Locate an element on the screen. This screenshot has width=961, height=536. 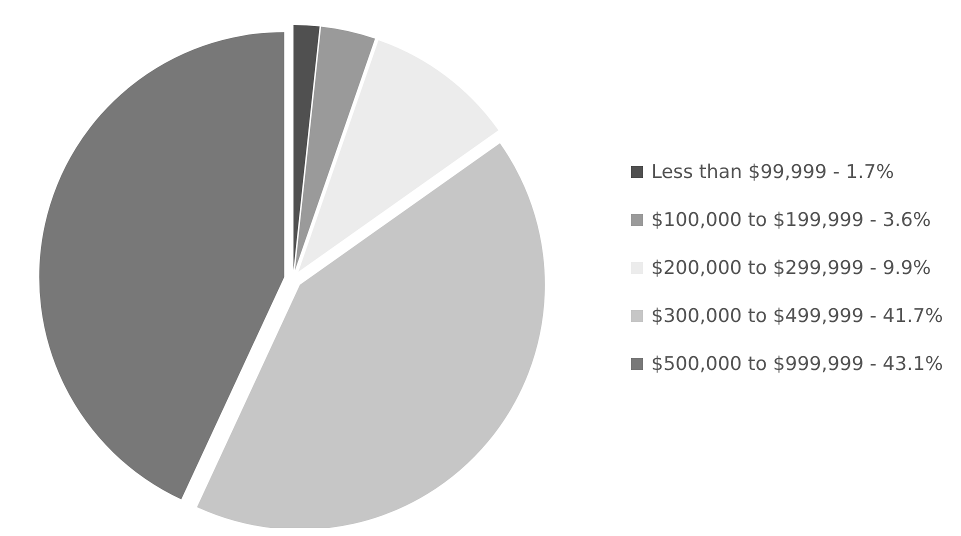
legend-label: $300,000 to $499,999 - 41.7% is located at coordinates (797, 316).